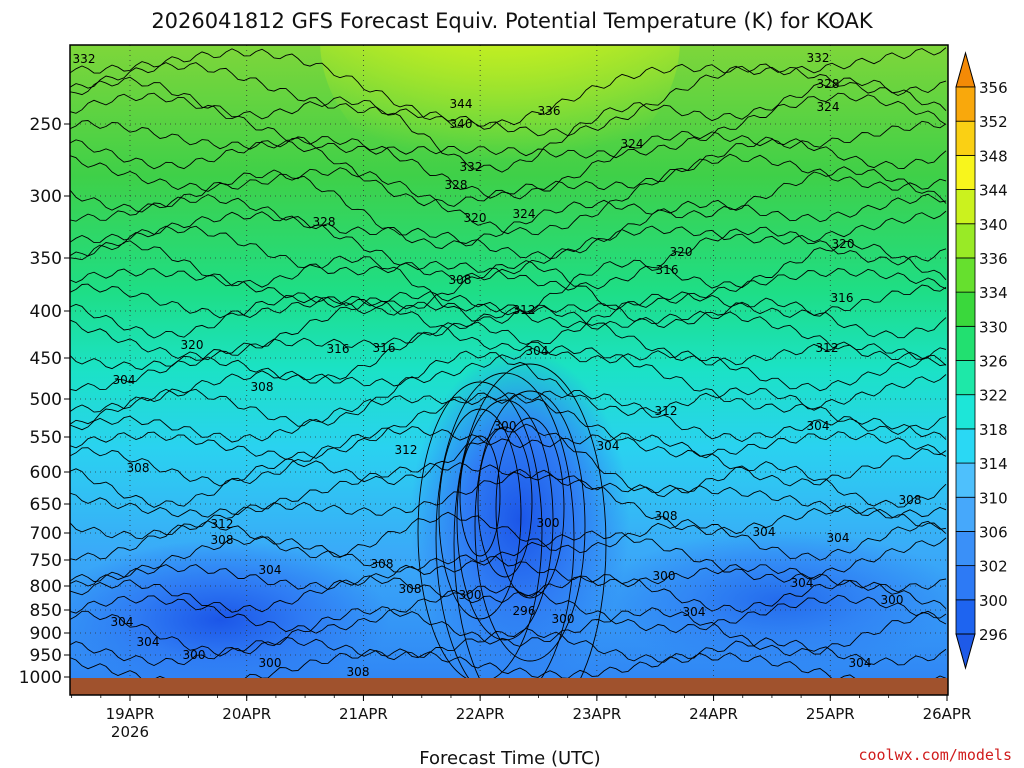 The width and height of the screenshot is (1024, 768). Describe the element at coordinates (509, 758) in the screenshot. I see `x-axis-label: Forecast Time (UTC)` at that location.